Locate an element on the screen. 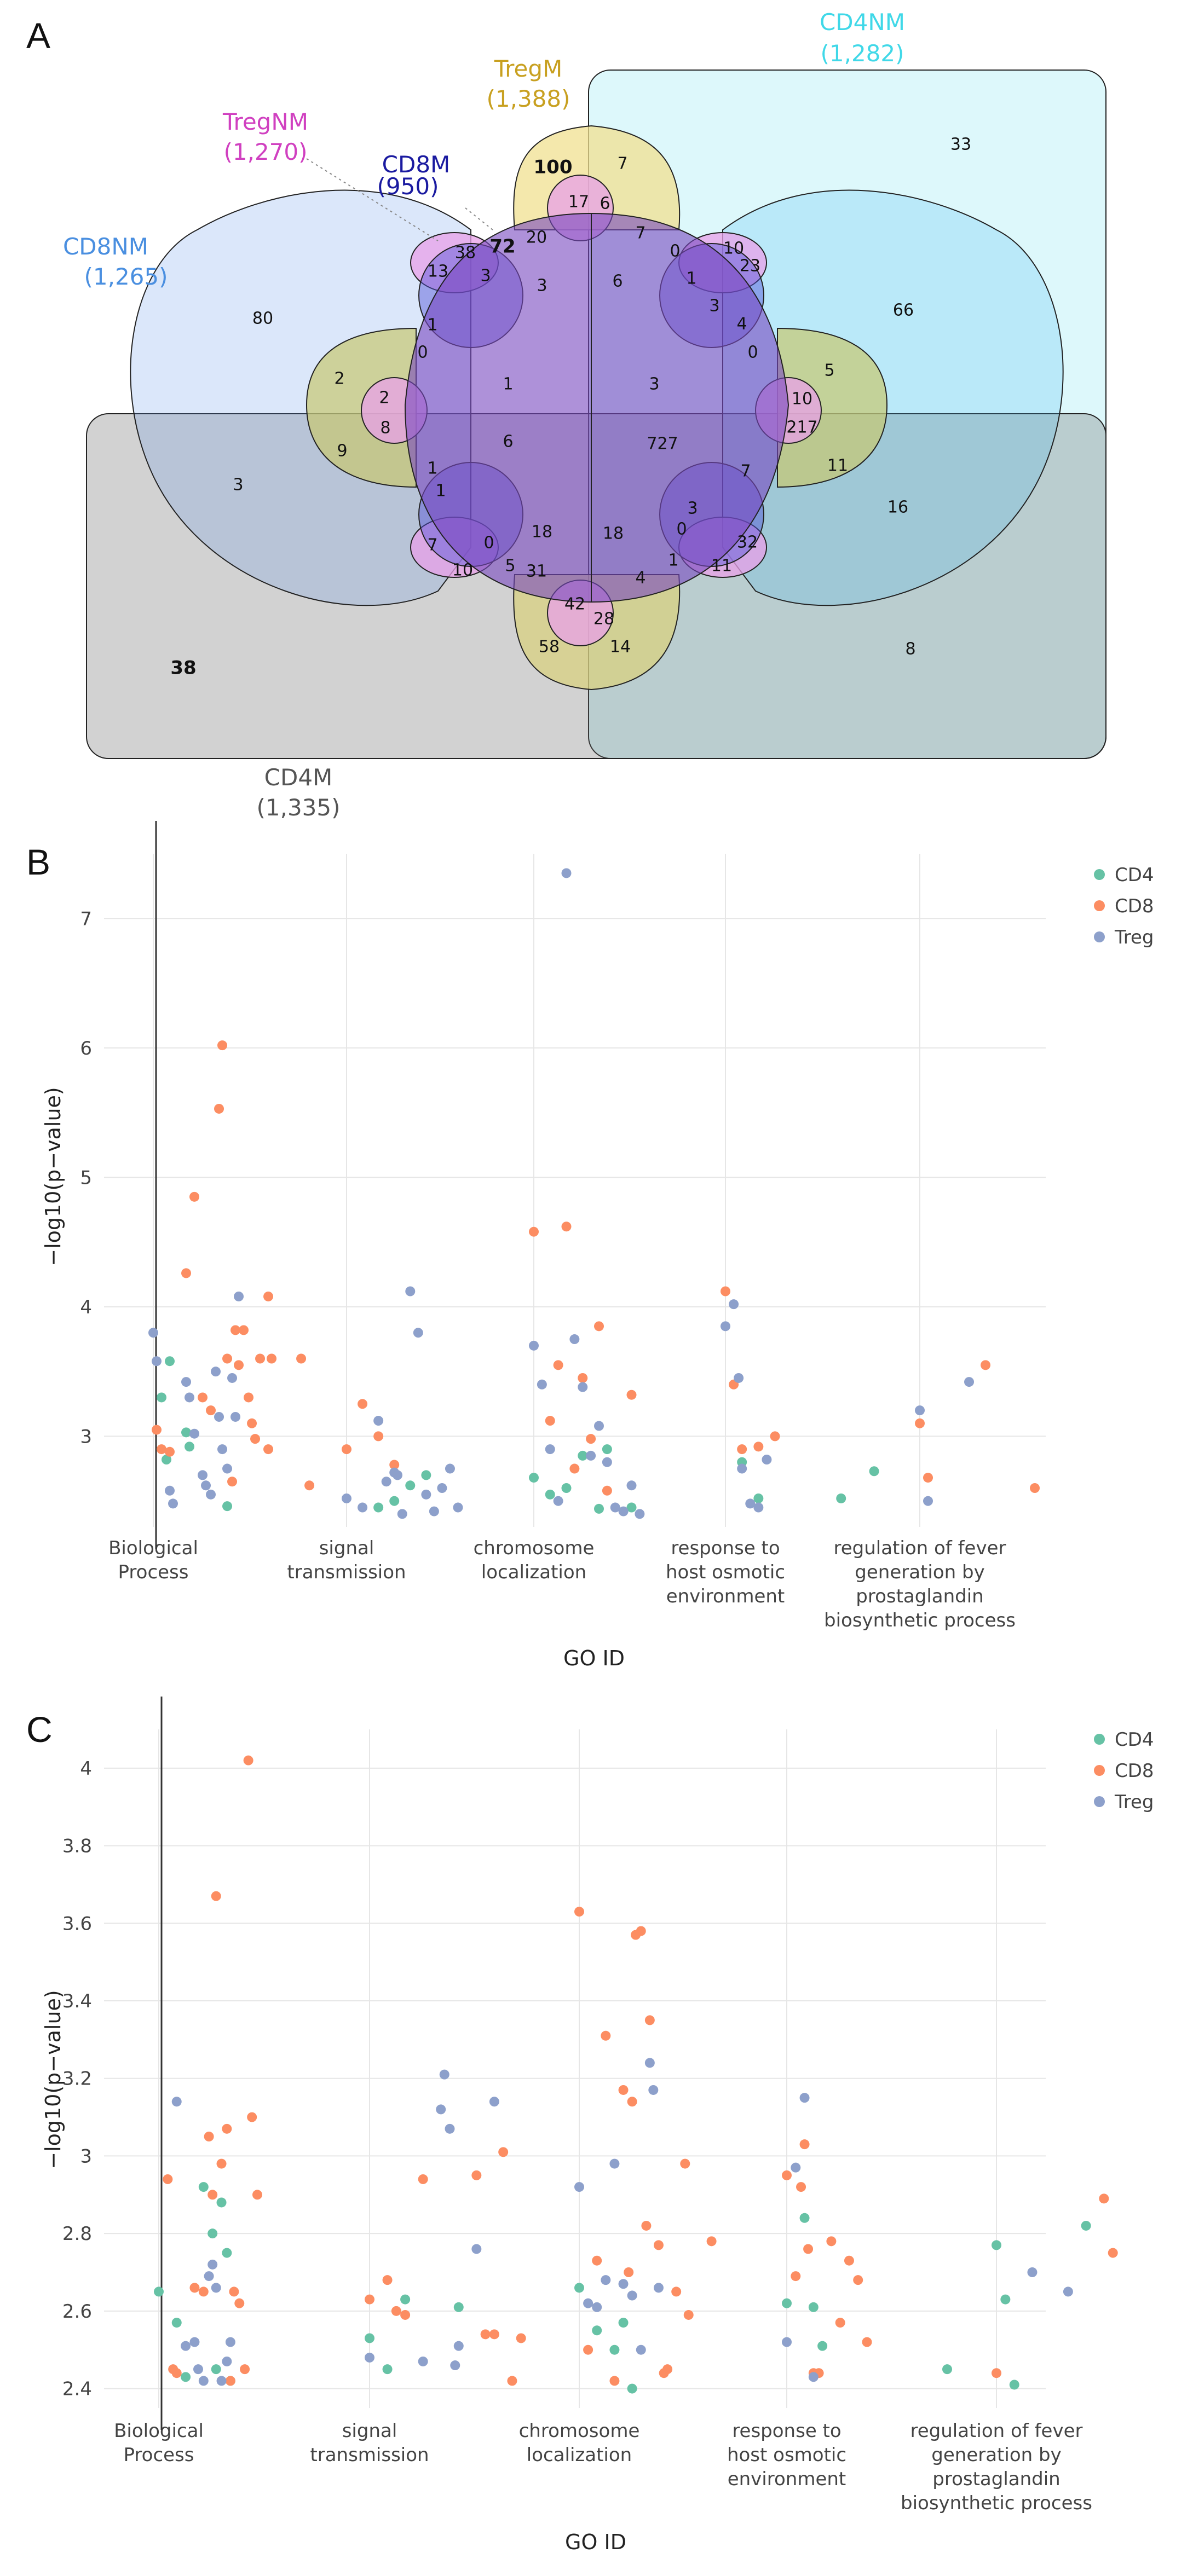 This screenshot has width=1193, height=2576. venn-label-cd8nm: CD8NM is located at coordinates (105, 246).